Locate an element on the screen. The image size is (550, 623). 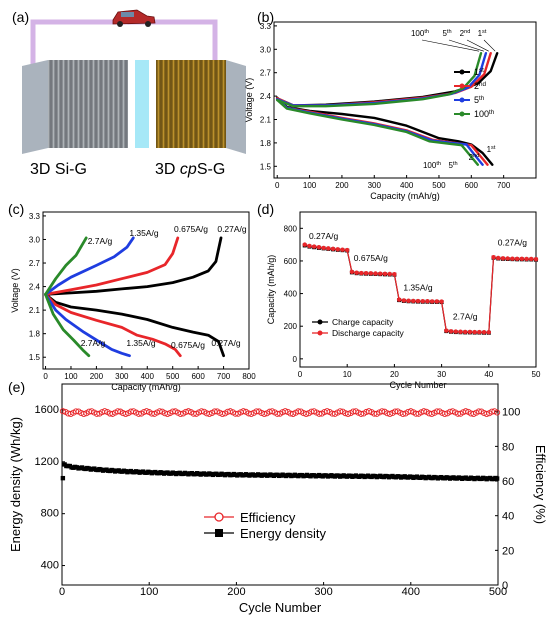
si-g-electrode is located at coordinates (88, 104).